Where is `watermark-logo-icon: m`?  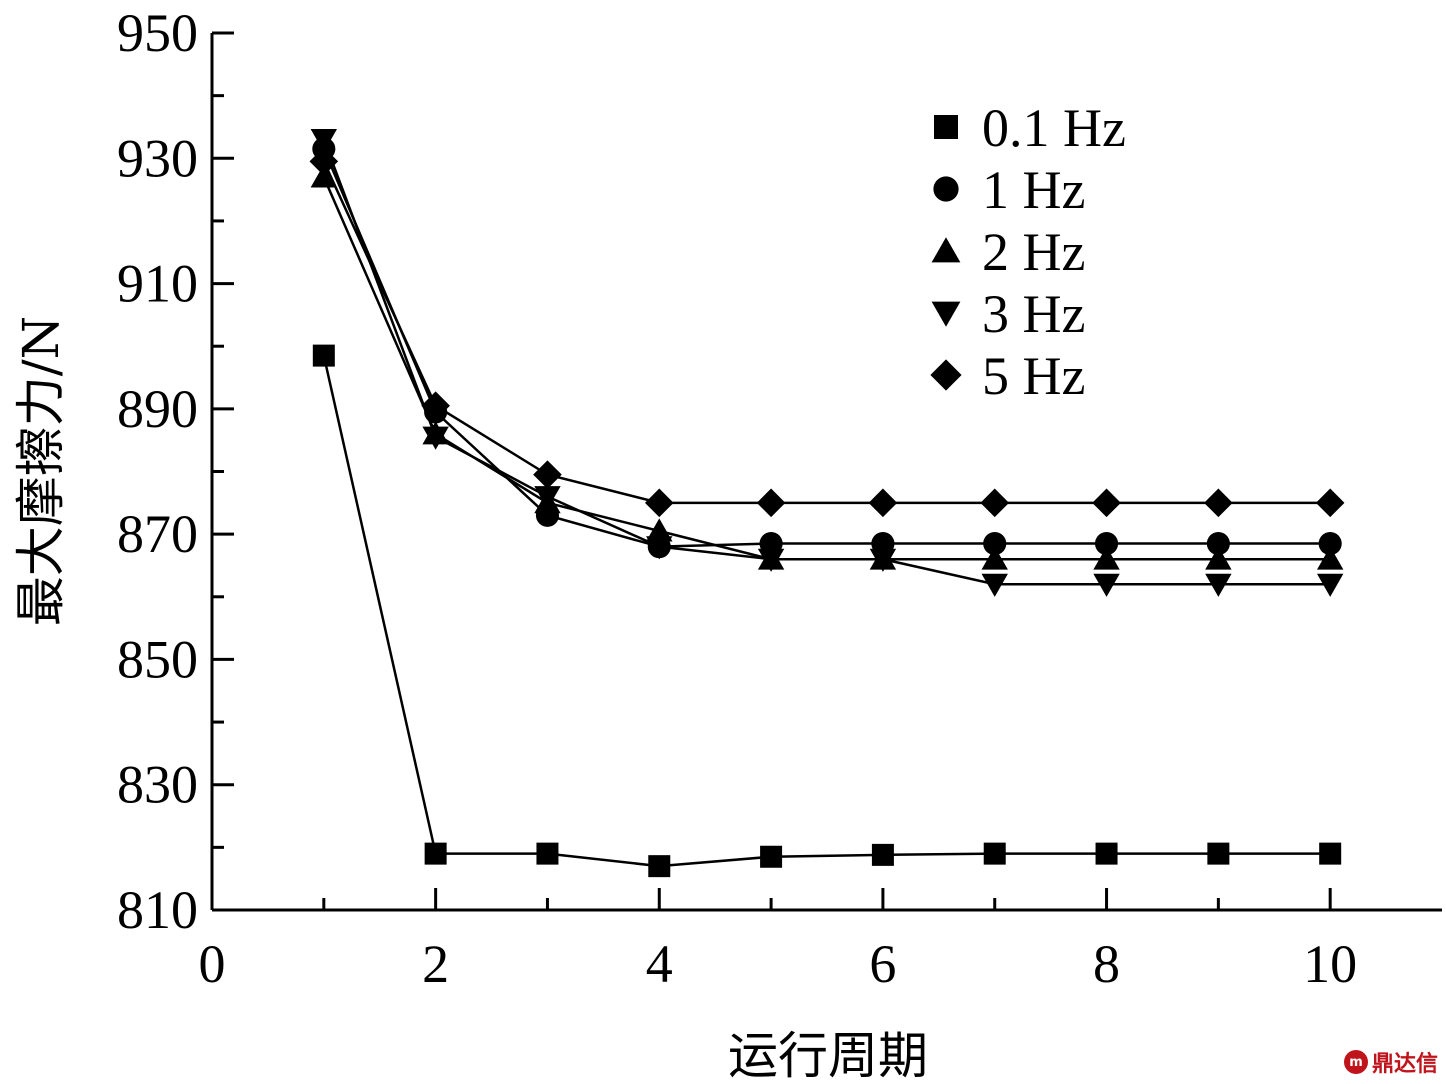 watermark-logo-icon: m is located at coordinates (1355, 1062).